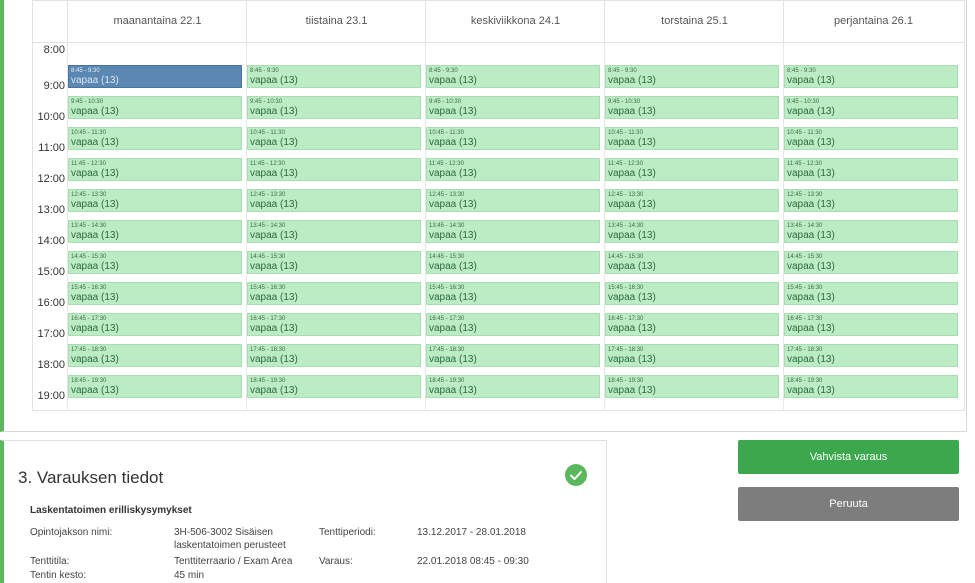  What do you see at coordinates (447, 195) in the screenshot?
I see `slot-time-range: 12:45 - 13:30` at bounding box center [447, 195].